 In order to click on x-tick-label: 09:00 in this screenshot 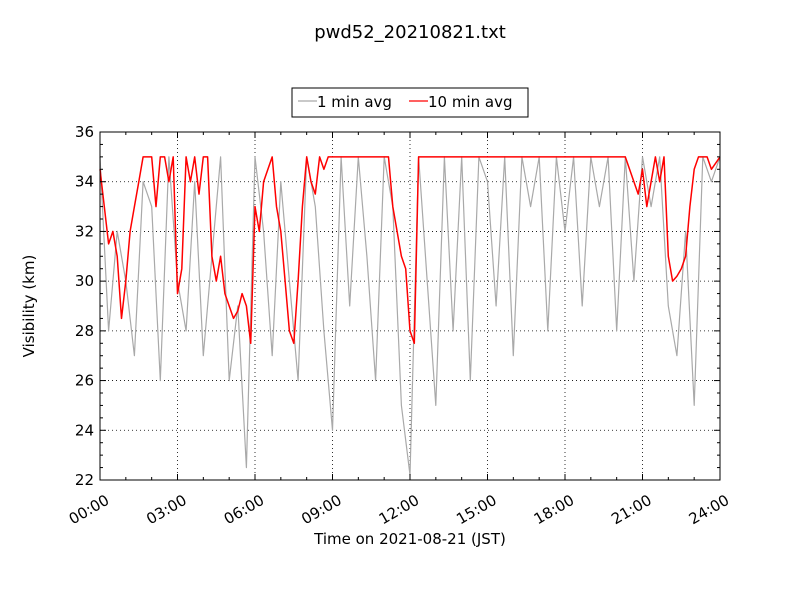, I will do `click(321, 509)`.